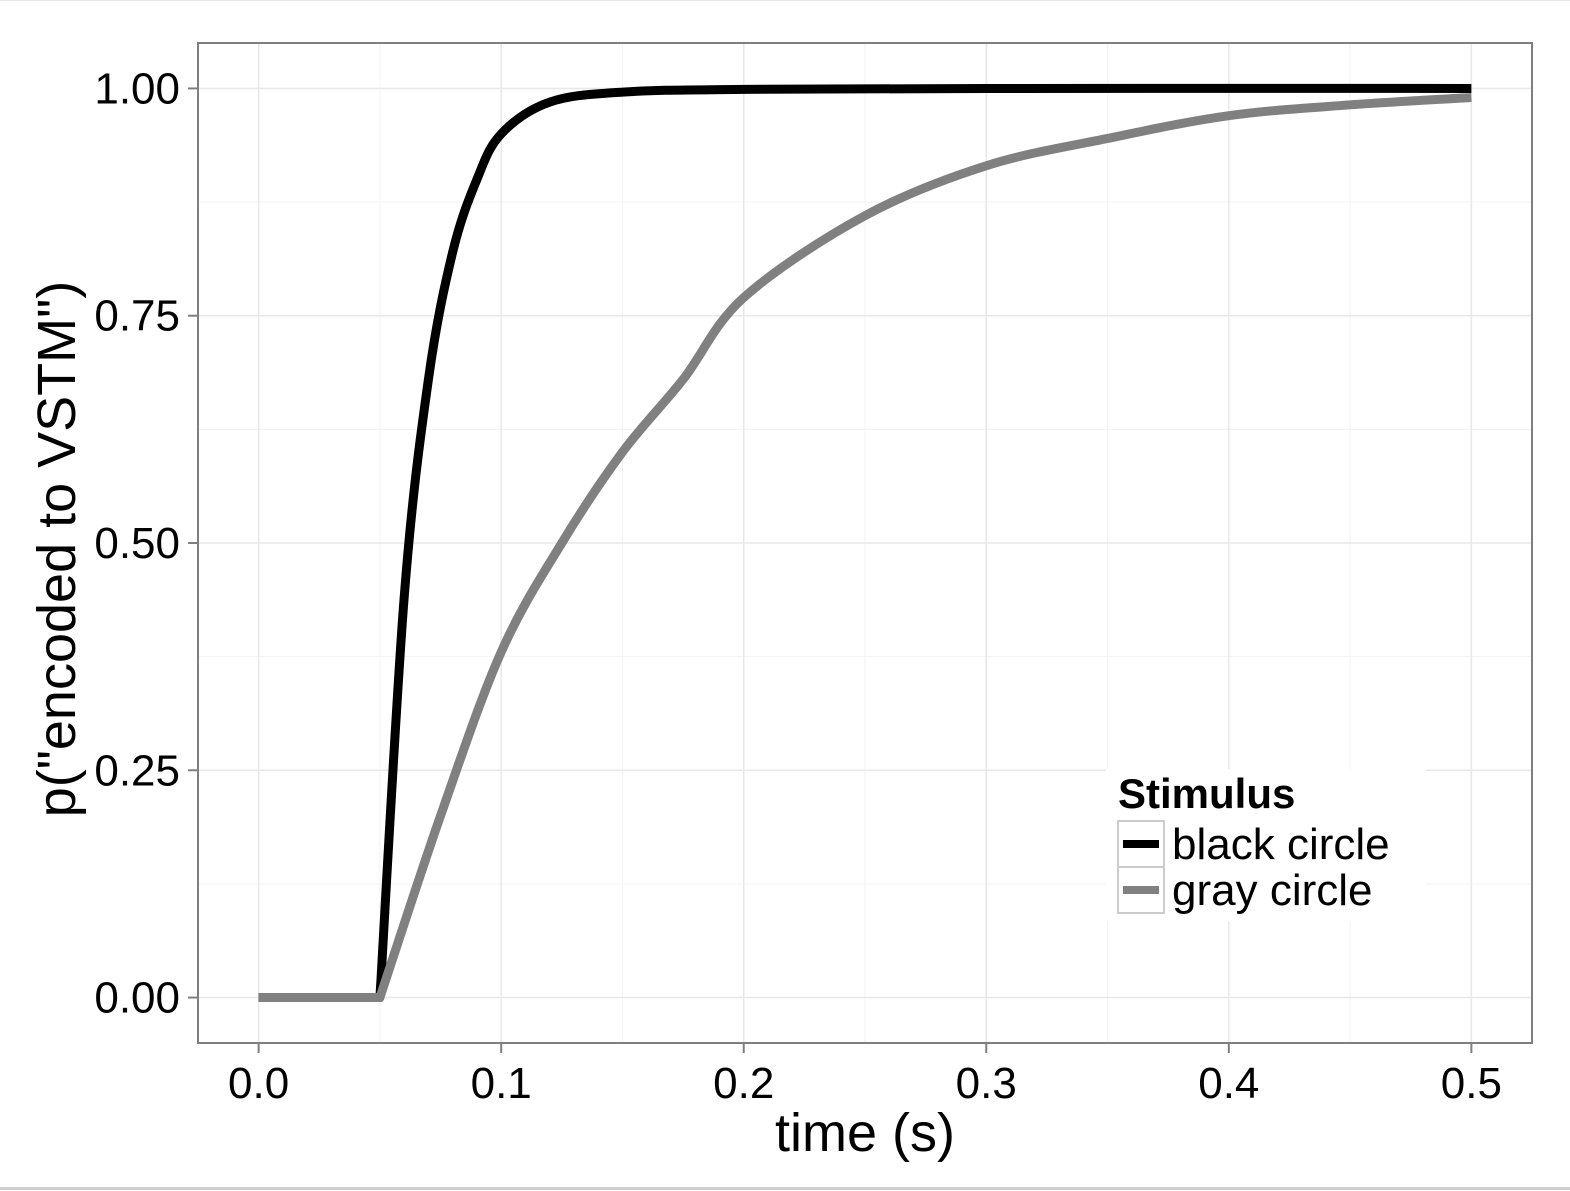  What do you see at coordinates (1281, 844) in the screenshot?
I see `legend-label: black circle` at bounding box center [1281, 844].